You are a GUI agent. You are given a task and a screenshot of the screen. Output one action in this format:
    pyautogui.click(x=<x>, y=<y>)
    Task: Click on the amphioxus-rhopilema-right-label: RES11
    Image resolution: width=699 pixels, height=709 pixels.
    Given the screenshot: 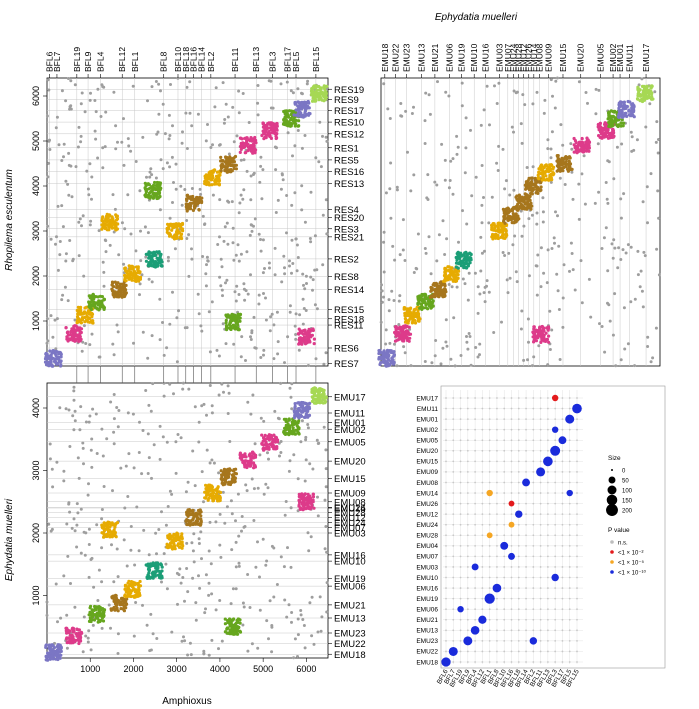 What is the action you would take?
    pyautogui.click(x=348, y=326)
    